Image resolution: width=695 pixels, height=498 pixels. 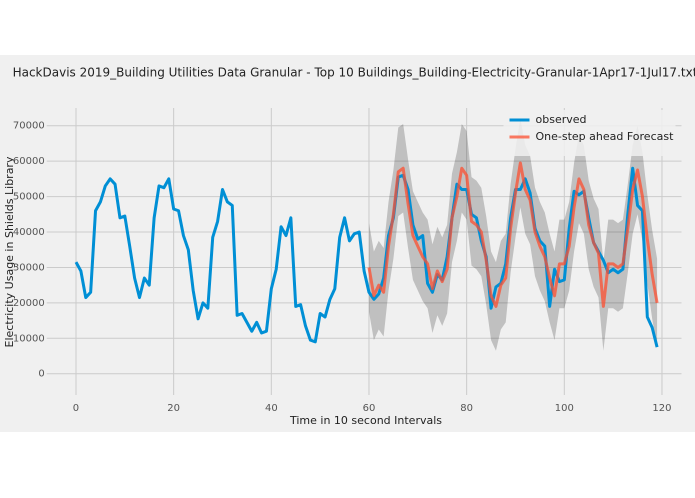 I want to click on y-tick-label: 60000, so click(x=29, y=161).